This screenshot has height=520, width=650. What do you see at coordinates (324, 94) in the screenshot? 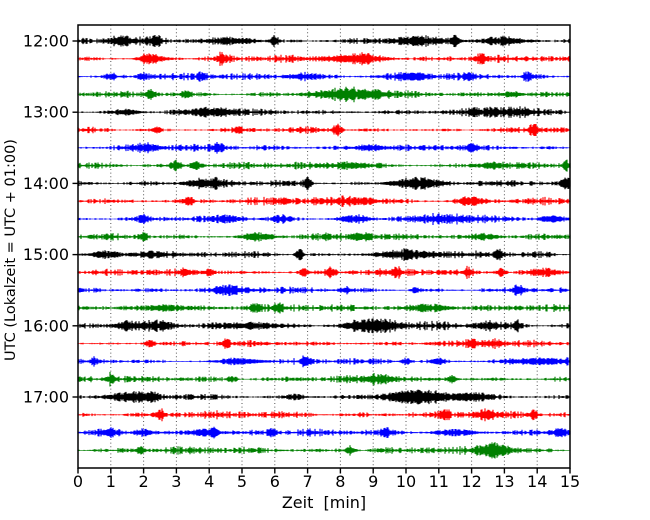
I see `seismic-trace-12:45` at bounding box center [324, 94].